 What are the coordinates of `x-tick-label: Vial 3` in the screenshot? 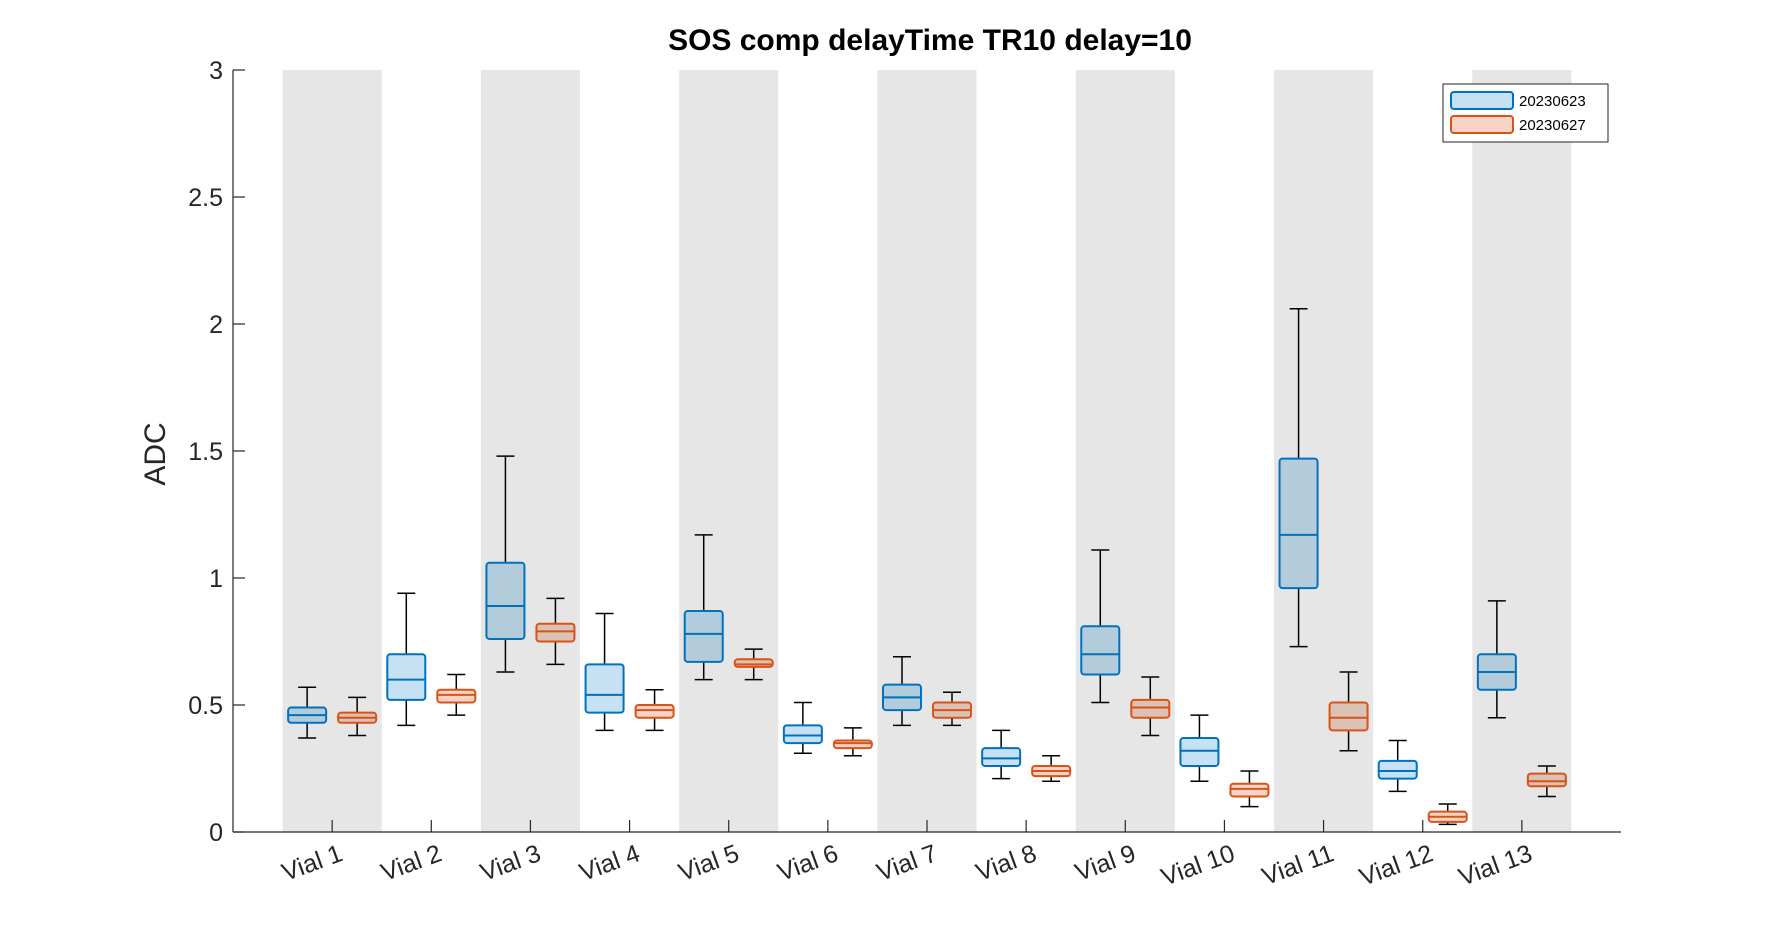 It's located at (511, 863).